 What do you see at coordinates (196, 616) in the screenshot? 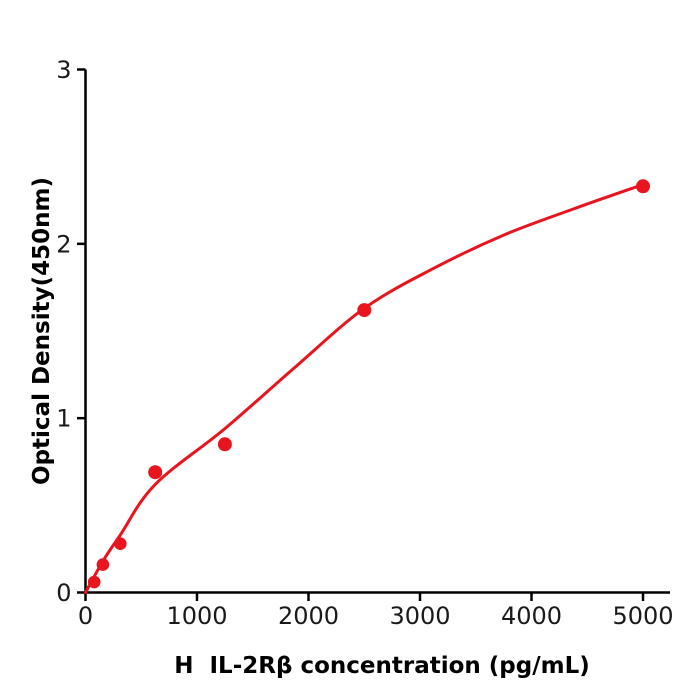
I see `x-tick-label: 1000` at bounding box center [196, 616].